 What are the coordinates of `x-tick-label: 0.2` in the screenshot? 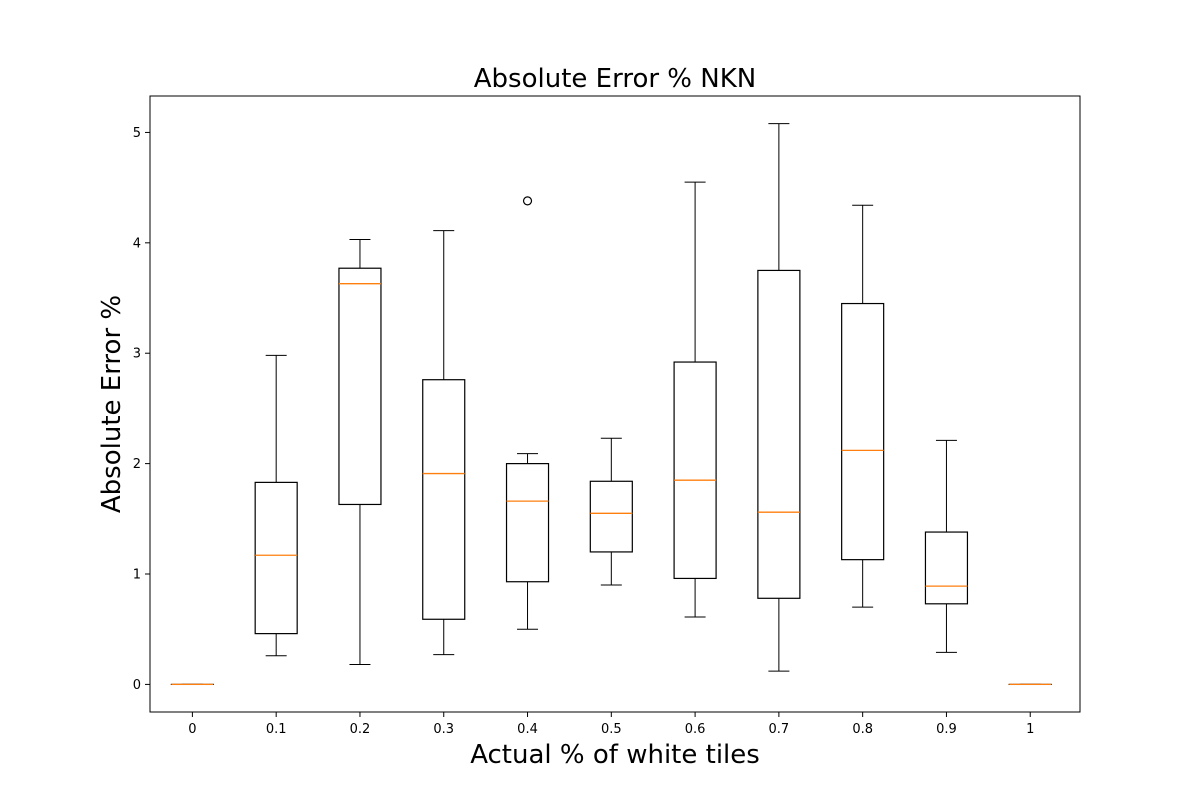 It's located at (360, 729).